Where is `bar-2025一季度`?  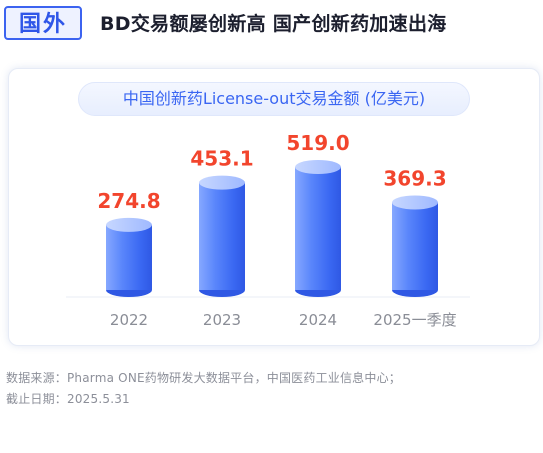 bar-2025一季度 is located at coordinates (415, 246).